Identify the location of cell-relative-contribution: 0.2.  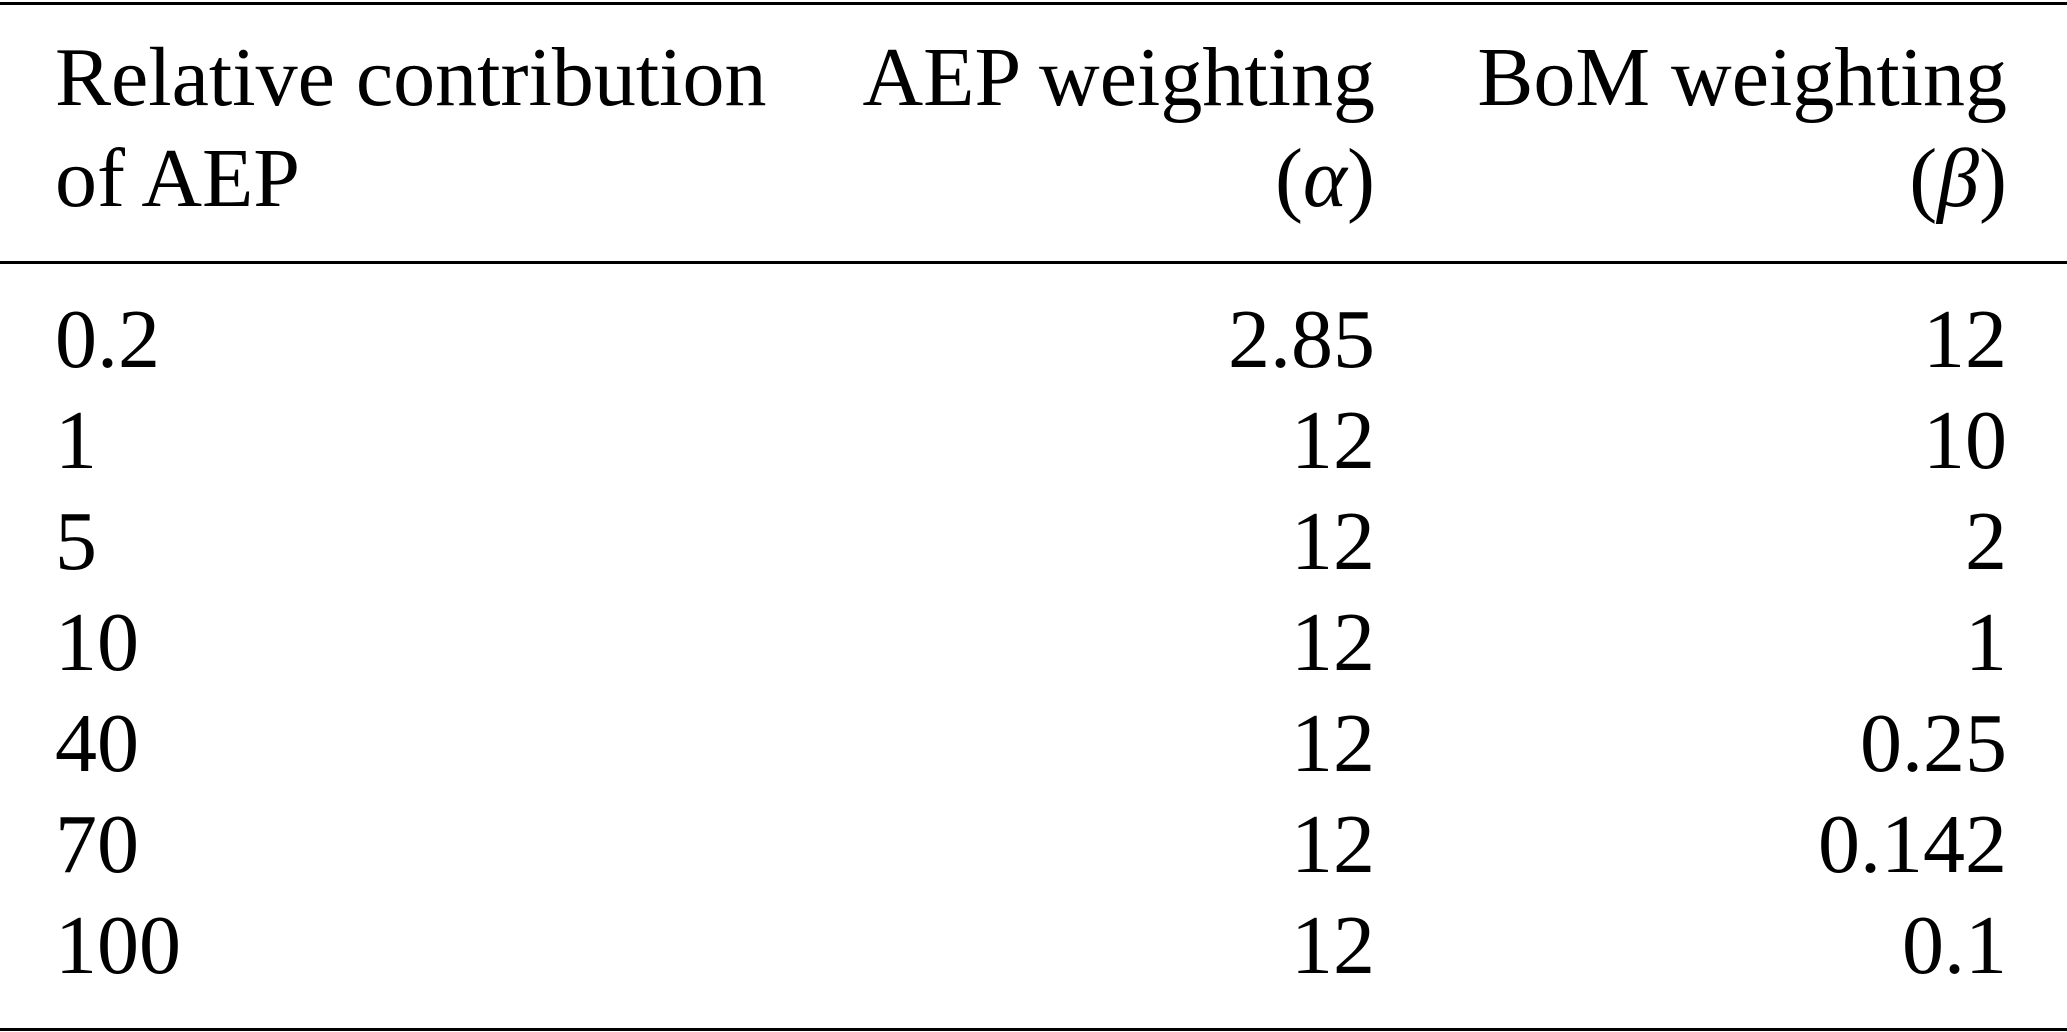
(107, 339).